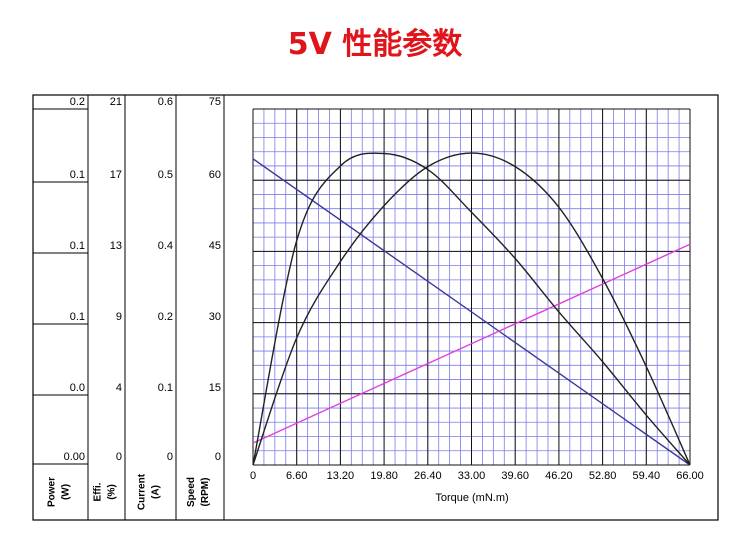 The height and width of the screenshot is (535, 750). Describe the element at coordinates (603, 476) in the screenshot. I see `x-tick-label: 52.80` at that location.